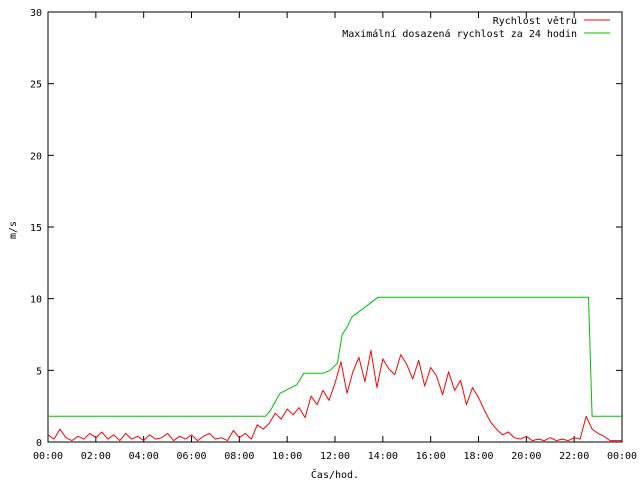 The width and height of the screenshot is (640, 480). Describe the element at coordinates (287, 456) in the screenshot. I see `x-tick-label: 10:00` at that location.